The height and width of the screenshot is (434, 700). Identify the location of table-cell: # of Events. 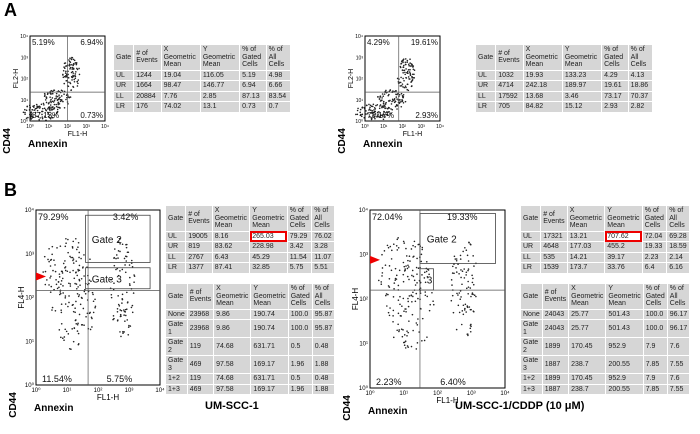
(199, 218).